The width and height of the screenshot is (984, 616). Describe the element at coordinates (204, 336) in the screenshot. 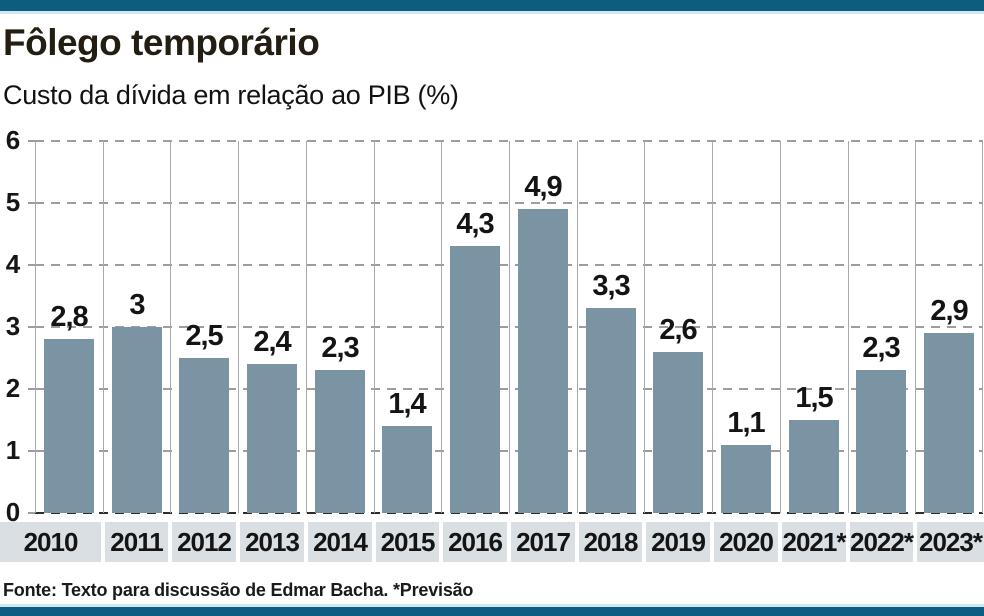

I see `bar-value-label: 2,5` at that location.